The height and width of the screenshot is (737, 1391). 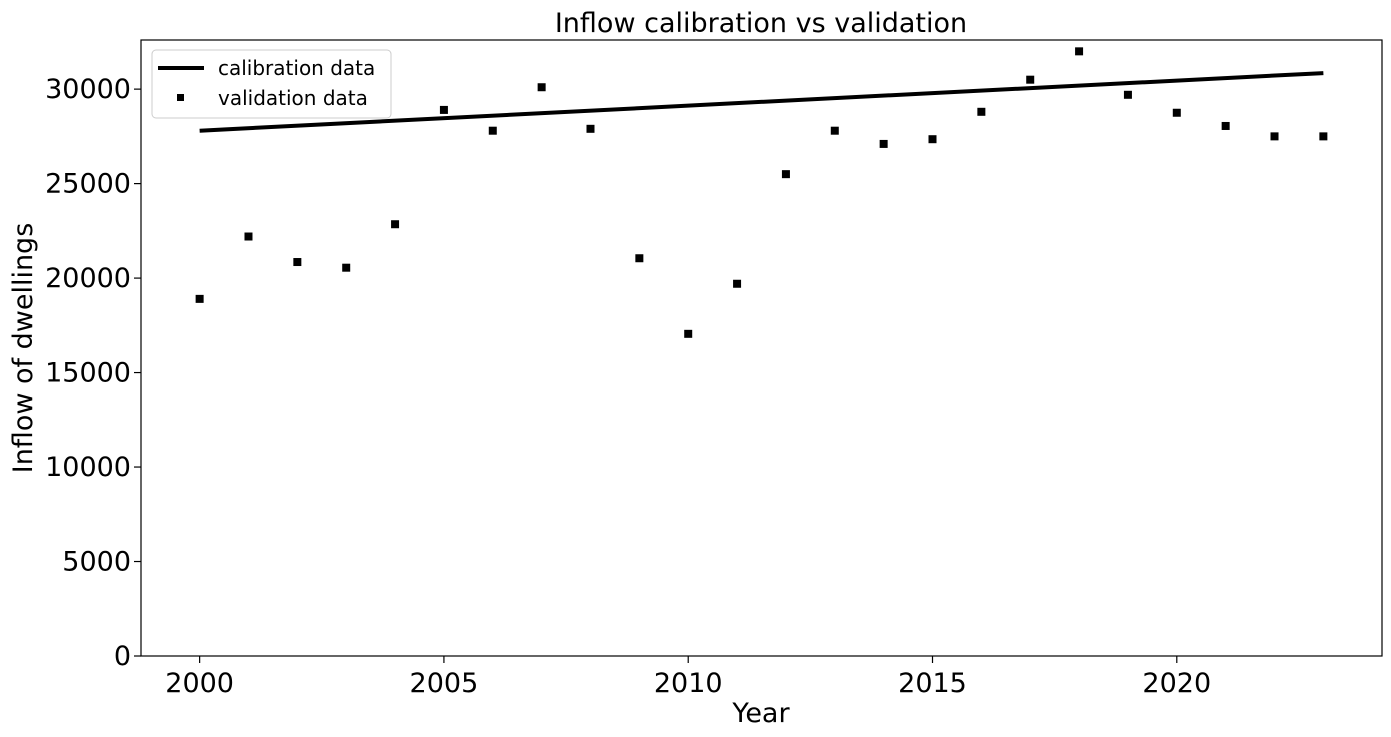 What do you see at coordinates (88, 184) in the screenshot?
I see `y-tick-label: 25000` at bounding box center [88, 184].